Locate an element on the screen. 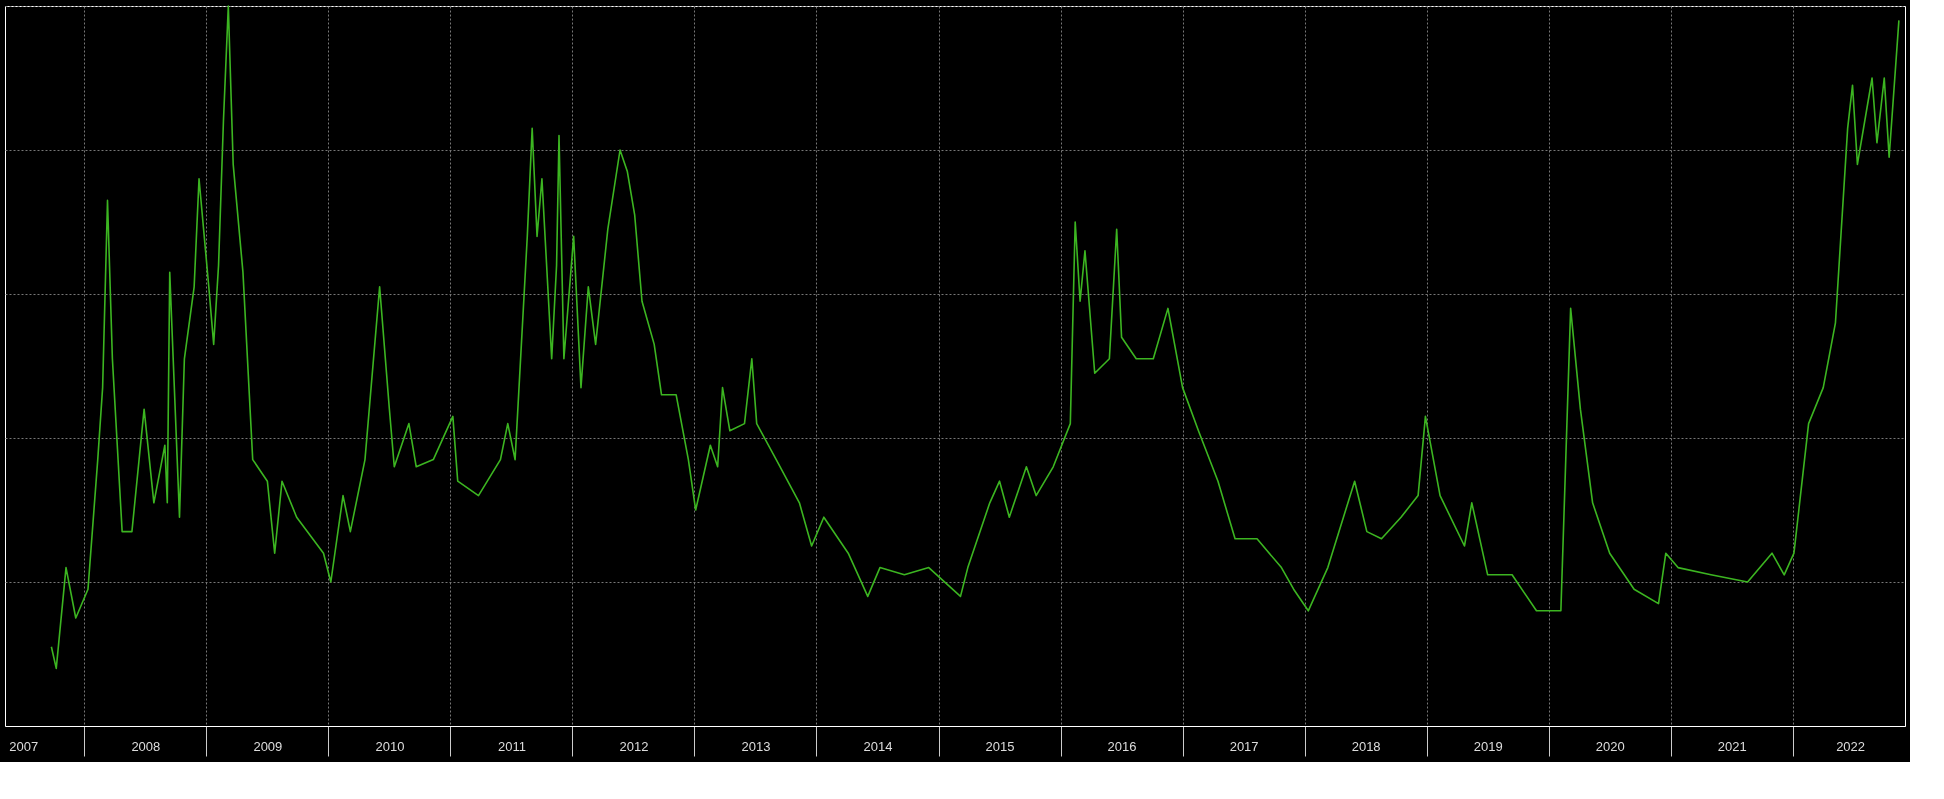  x-tick-label: 2022 is located at coordinates (1851, 746).